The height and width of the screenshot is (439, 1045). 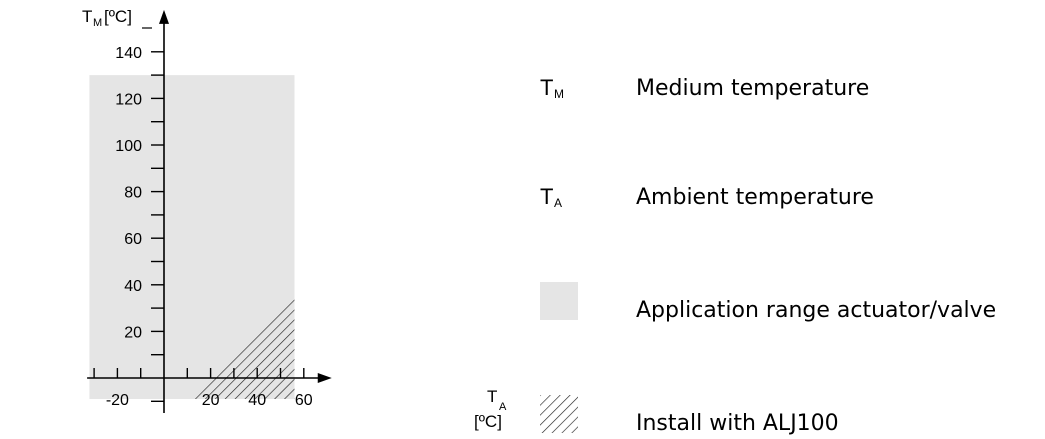 I want to click on x-axis-label-sub: A, so click(x=503, y=407).